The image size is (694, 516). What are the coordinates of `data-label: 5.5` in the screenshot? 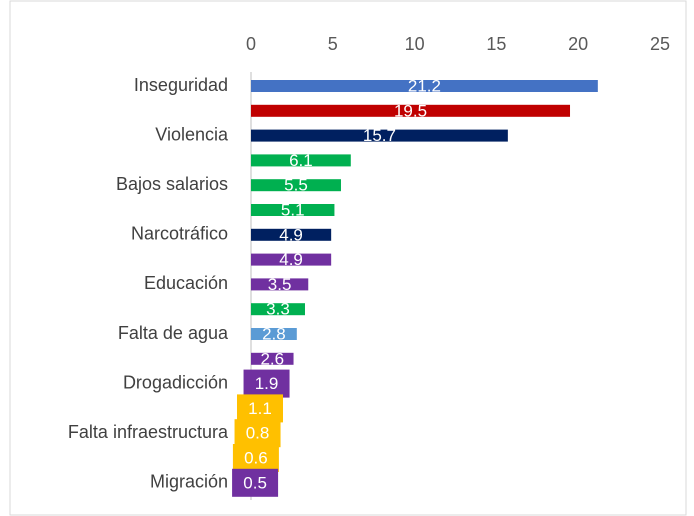 It's located at (296, 185).